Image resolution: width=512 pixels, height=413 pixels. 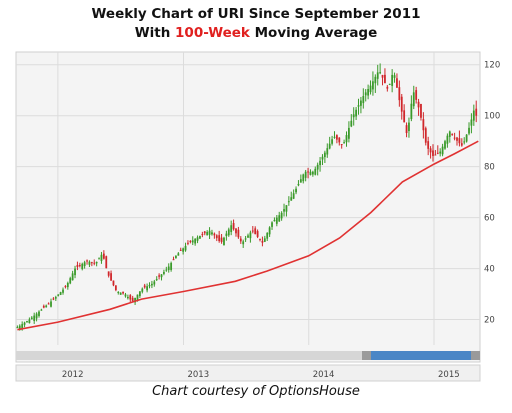 What do you see at coordinates (366, 355) in the screenshot?
I see `navigator-handle-left` at bounding box center [366, 355].